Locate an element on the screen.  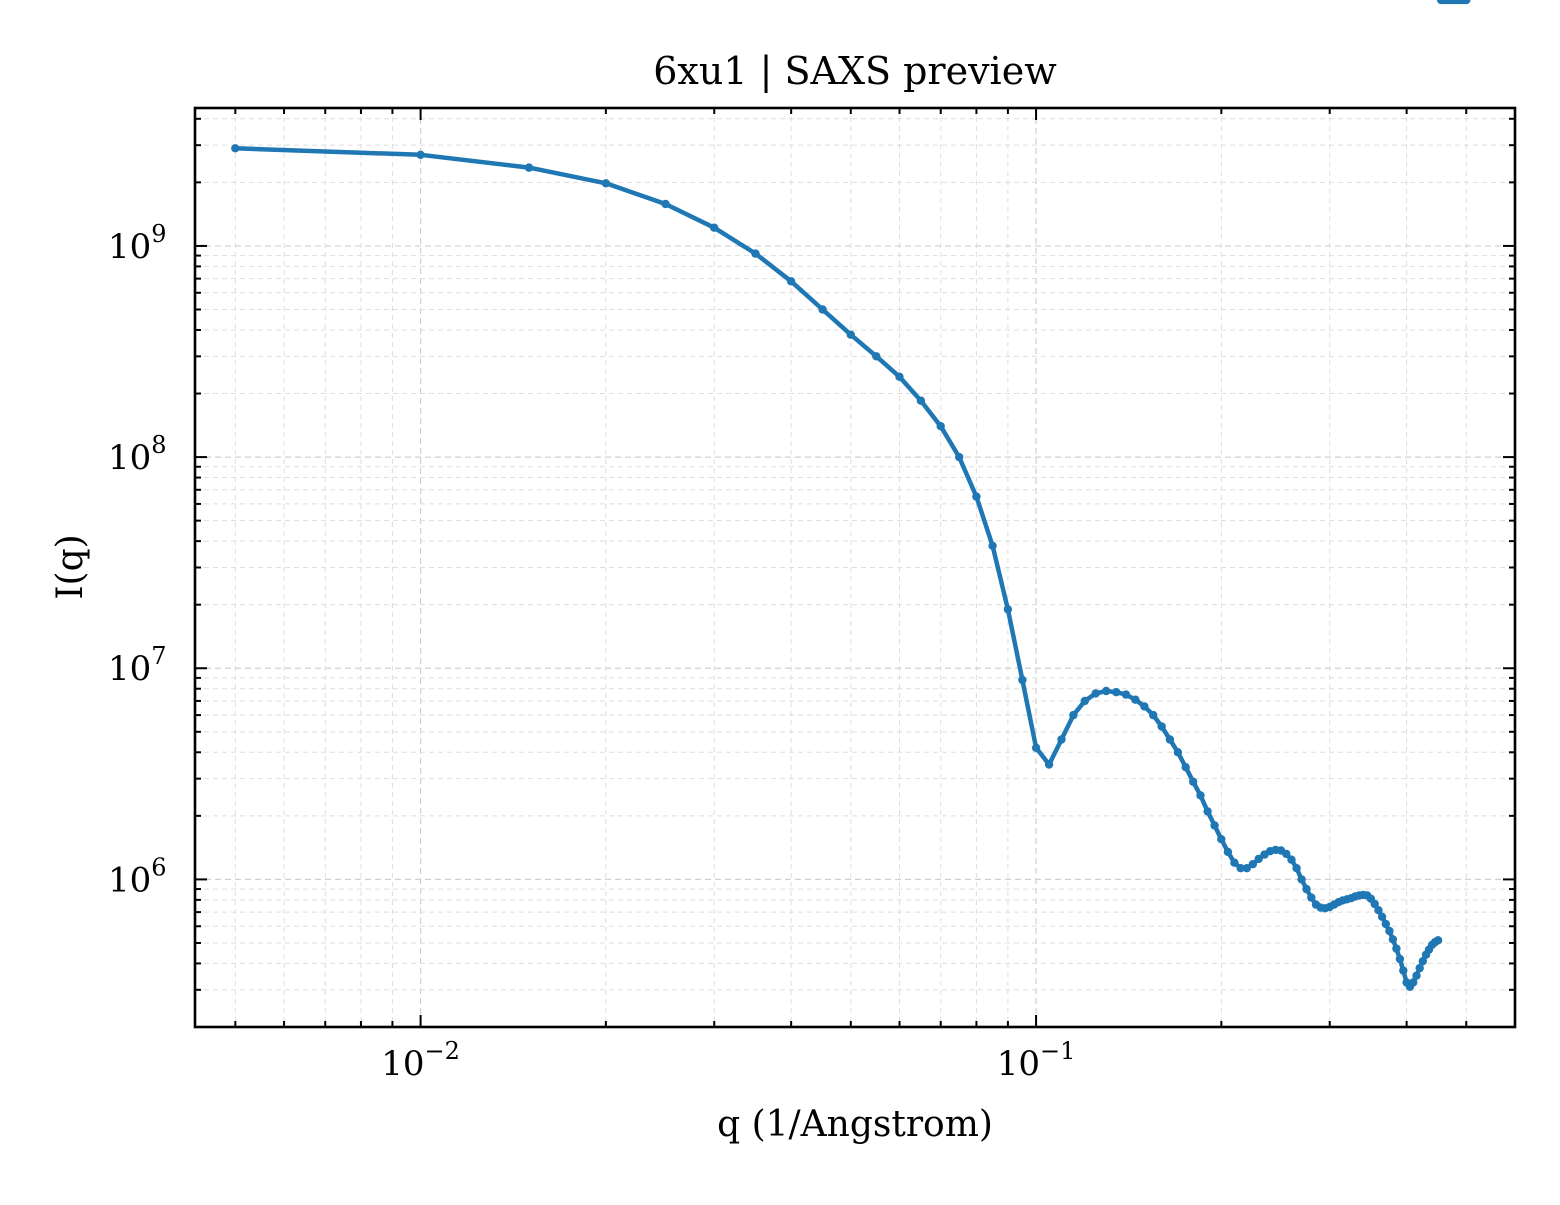
x-axis-label: q (1/Angstrom) is located at coordinates (855, 1124).